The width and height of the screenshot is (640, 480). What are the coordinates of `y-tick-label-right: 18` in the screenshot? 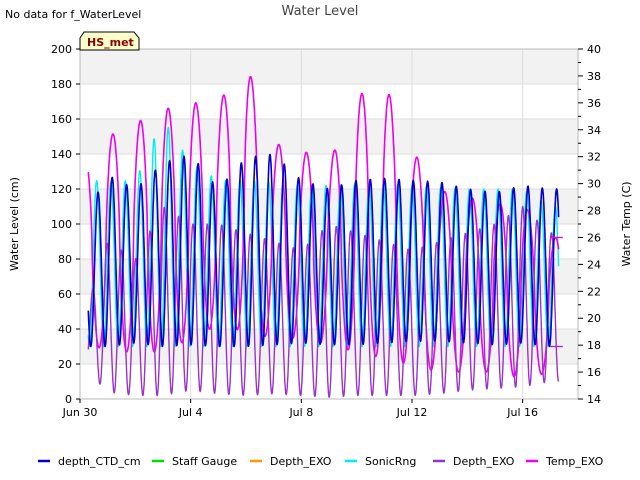 It's located at (594, 345).